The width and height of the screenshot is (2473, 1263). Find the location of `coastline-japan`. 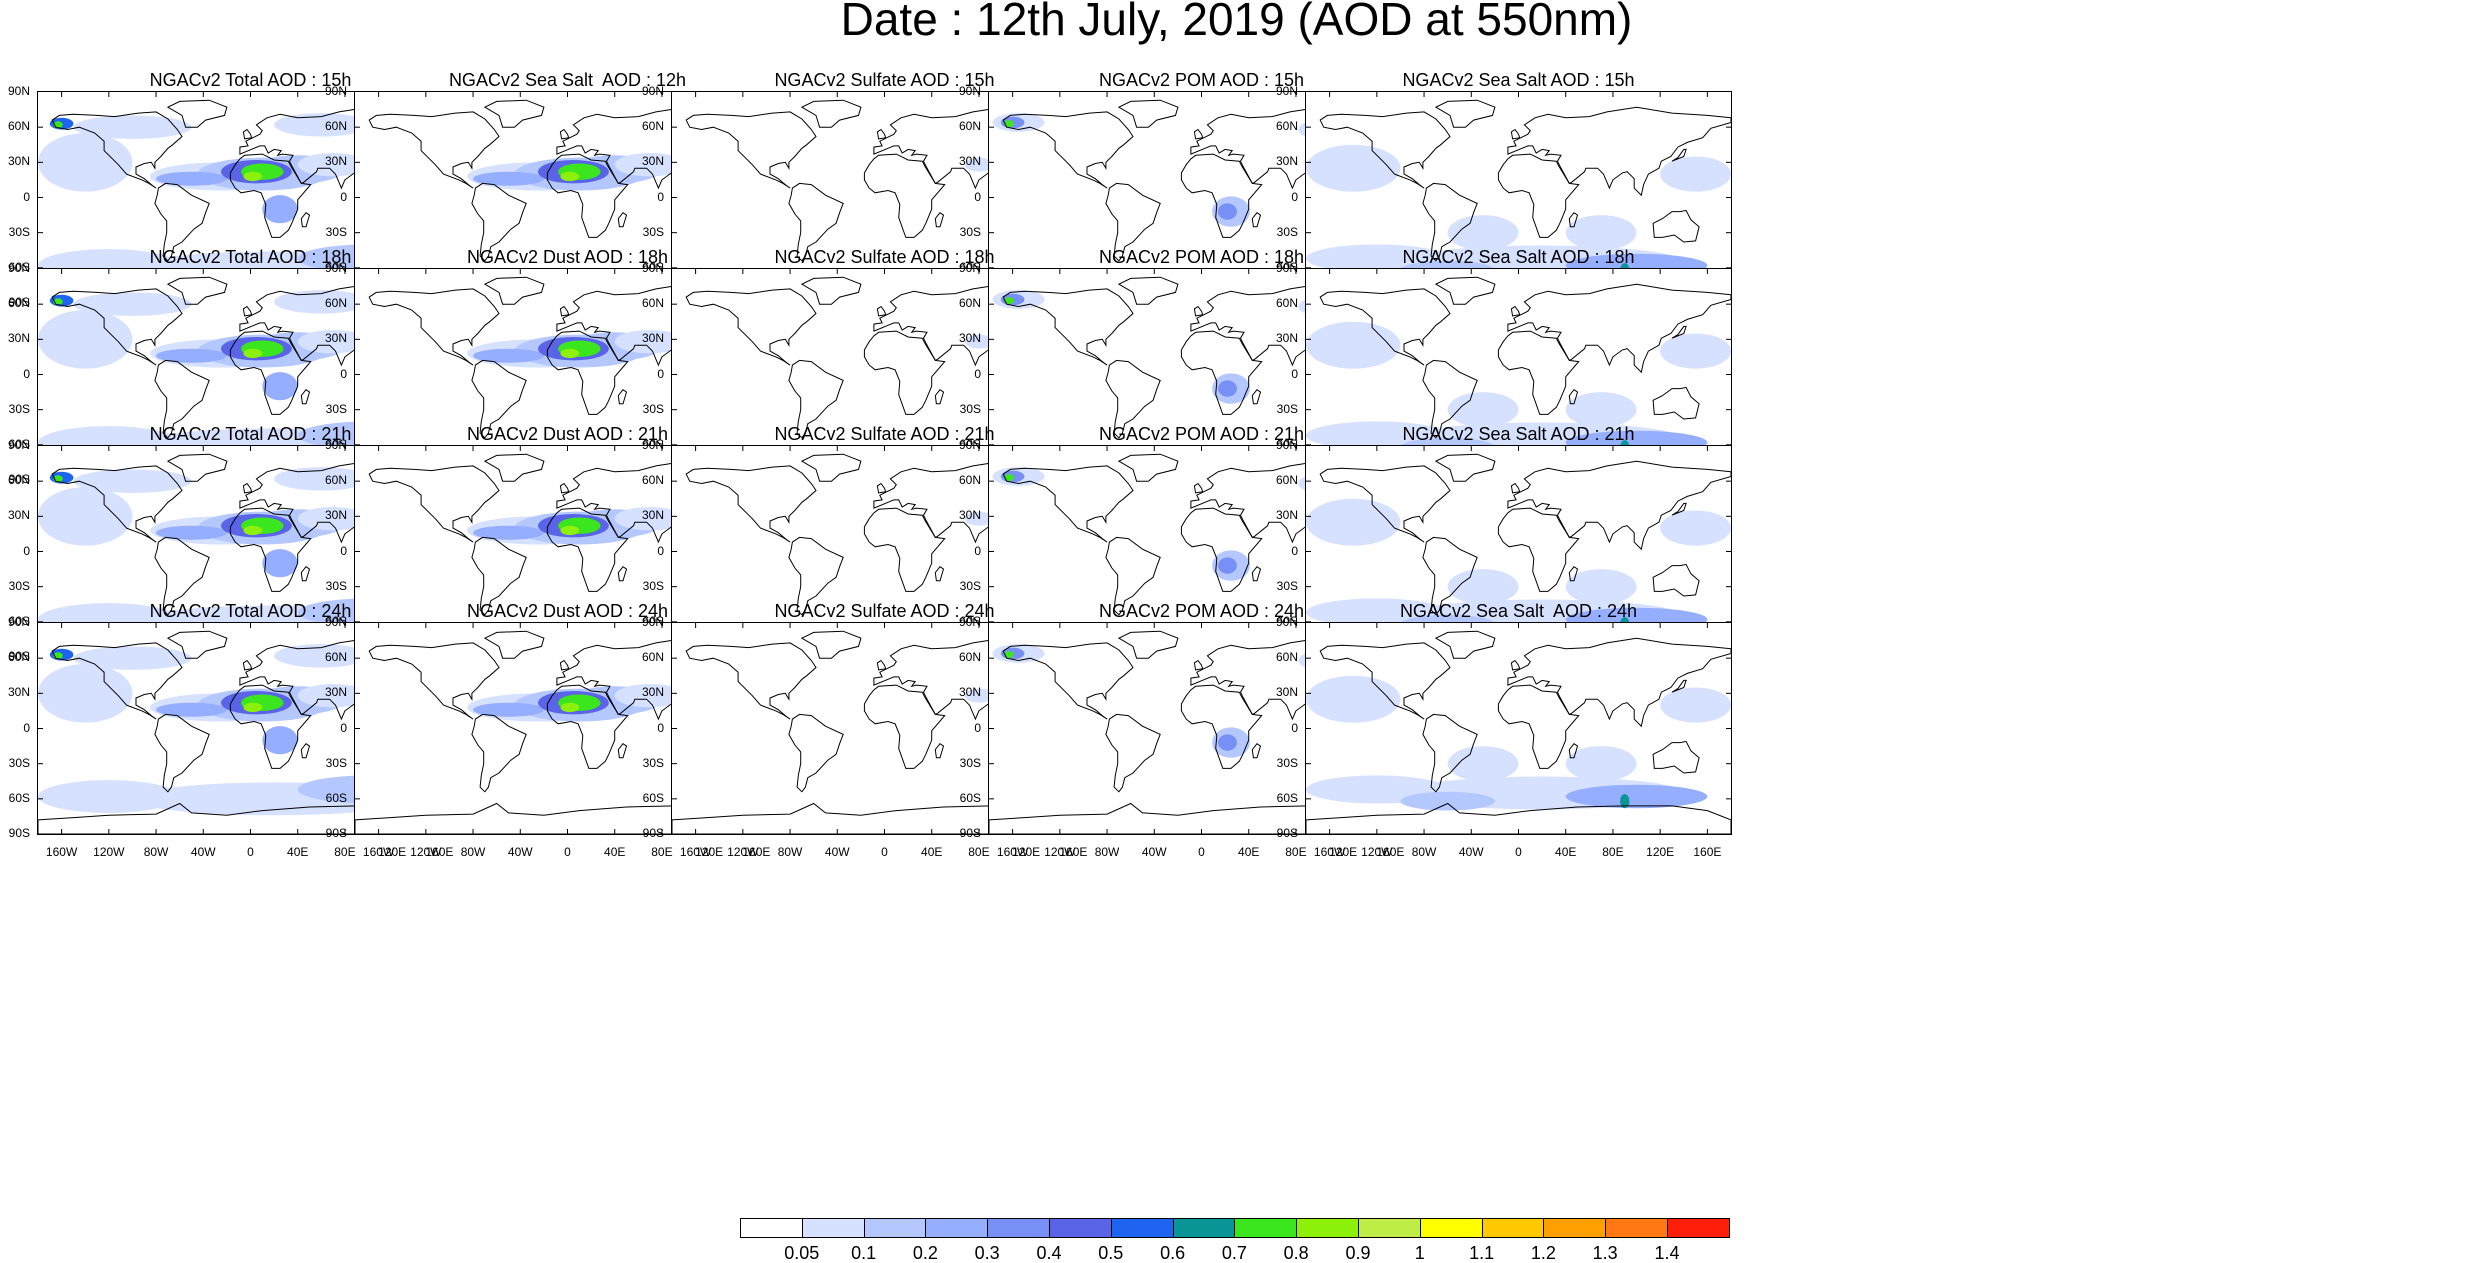

coastline-japan is located at coordinates (1679, 509).